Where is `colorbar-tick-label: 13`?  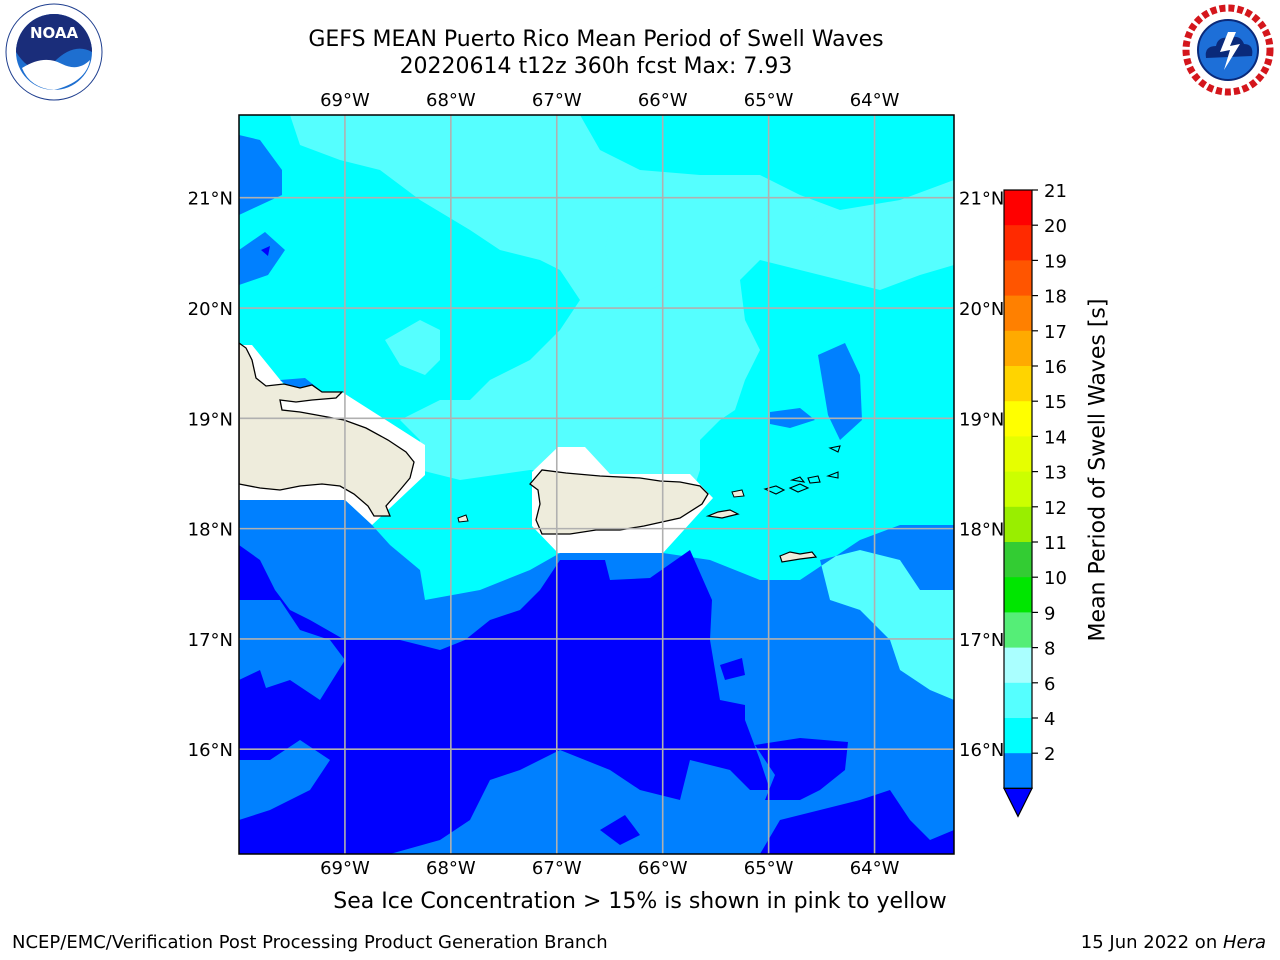 colorbar-tick-label: 13 is located at coordinates (1055, 473).